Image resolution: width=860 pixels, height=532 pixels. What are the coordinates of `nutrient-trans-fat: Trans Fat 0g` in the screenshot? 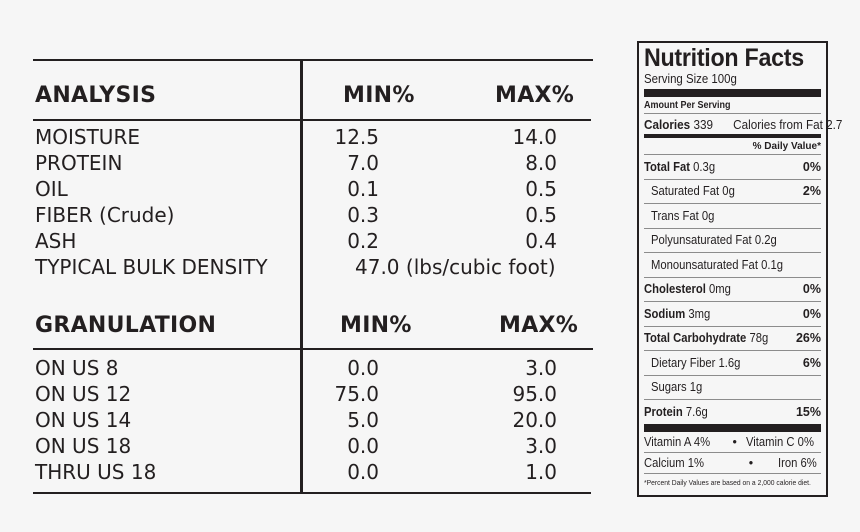 It's located at (732, 216).